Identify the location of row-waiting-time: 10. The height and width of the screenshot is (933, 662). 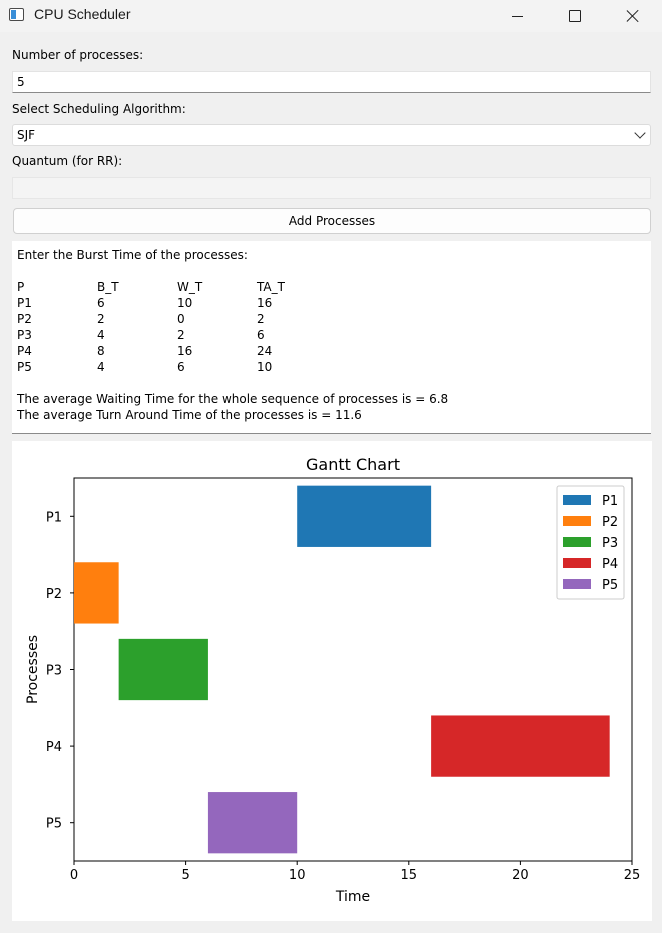
(185, 303).